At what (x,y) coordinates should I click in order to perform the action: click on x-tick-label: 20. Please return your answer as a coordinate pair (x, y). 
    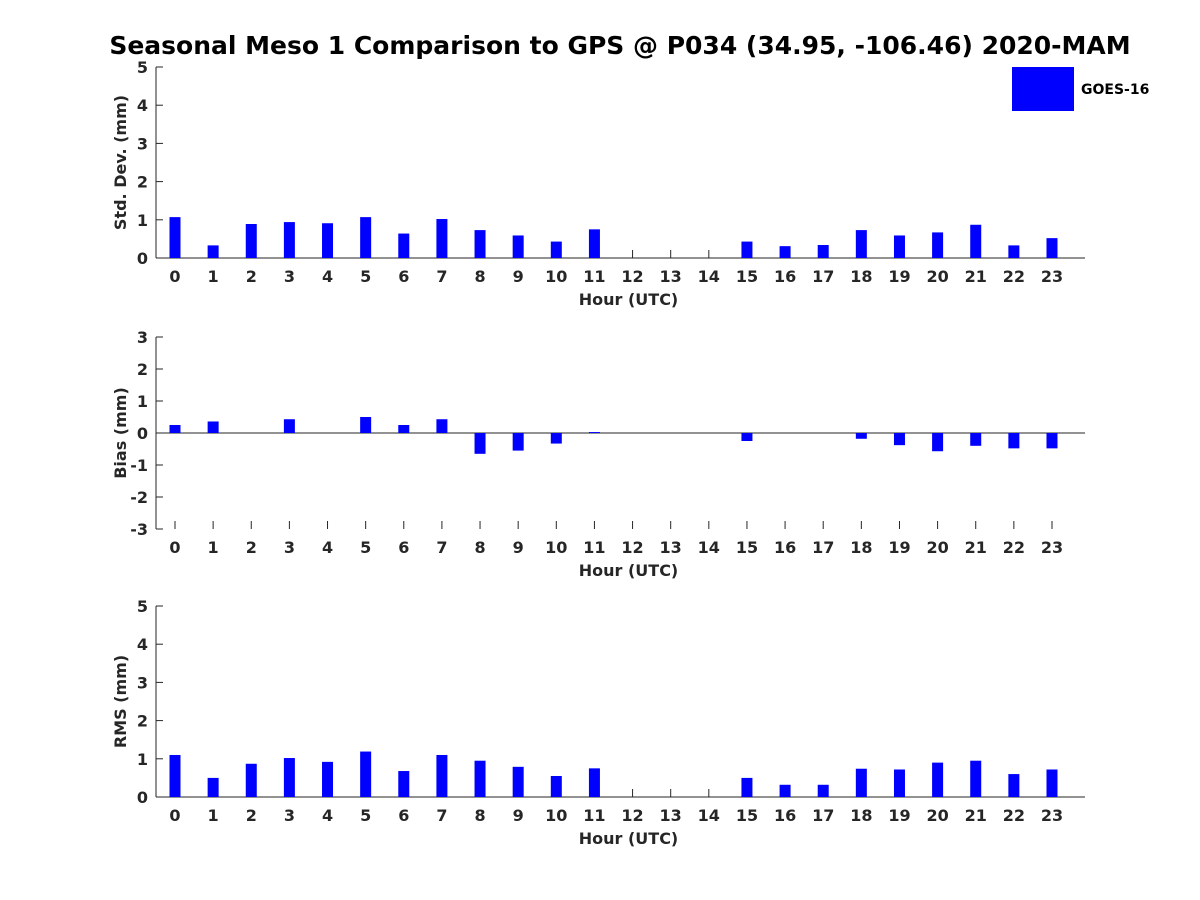
    Looking at the image, I should click on (937, 815).